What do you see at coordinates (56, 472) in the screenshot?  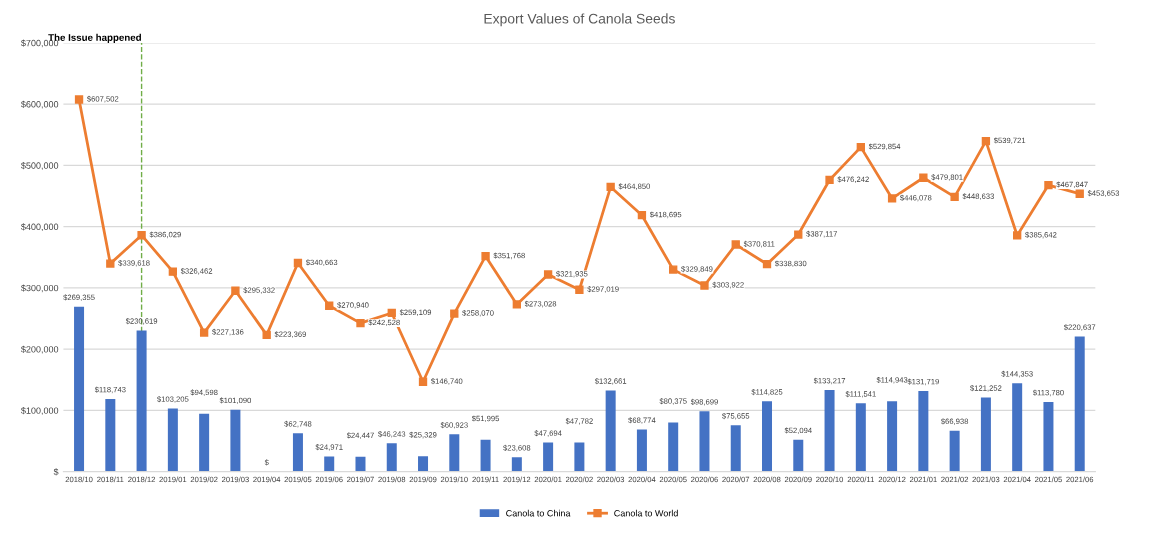 I see `y-tick-label: $` at bounding box center [56, 472].